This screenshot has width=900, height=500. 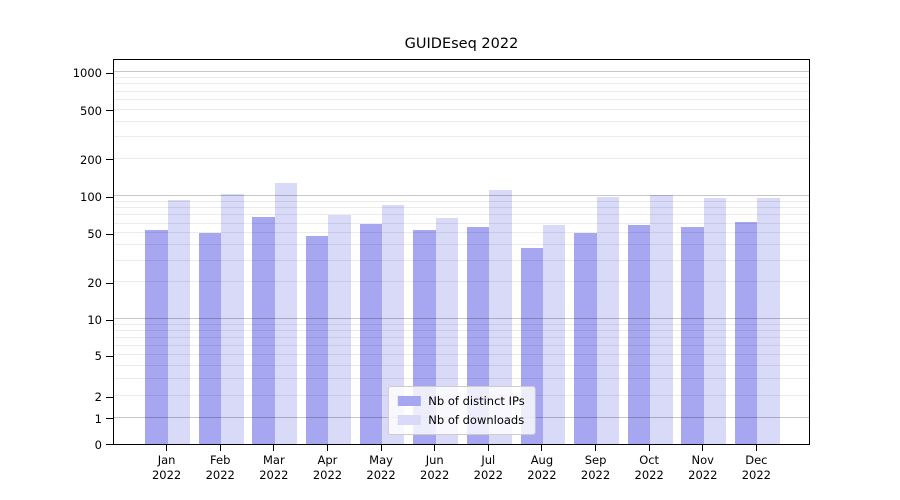 I want to click on y-tick-label-50: 50, so click(x=94, y=234).